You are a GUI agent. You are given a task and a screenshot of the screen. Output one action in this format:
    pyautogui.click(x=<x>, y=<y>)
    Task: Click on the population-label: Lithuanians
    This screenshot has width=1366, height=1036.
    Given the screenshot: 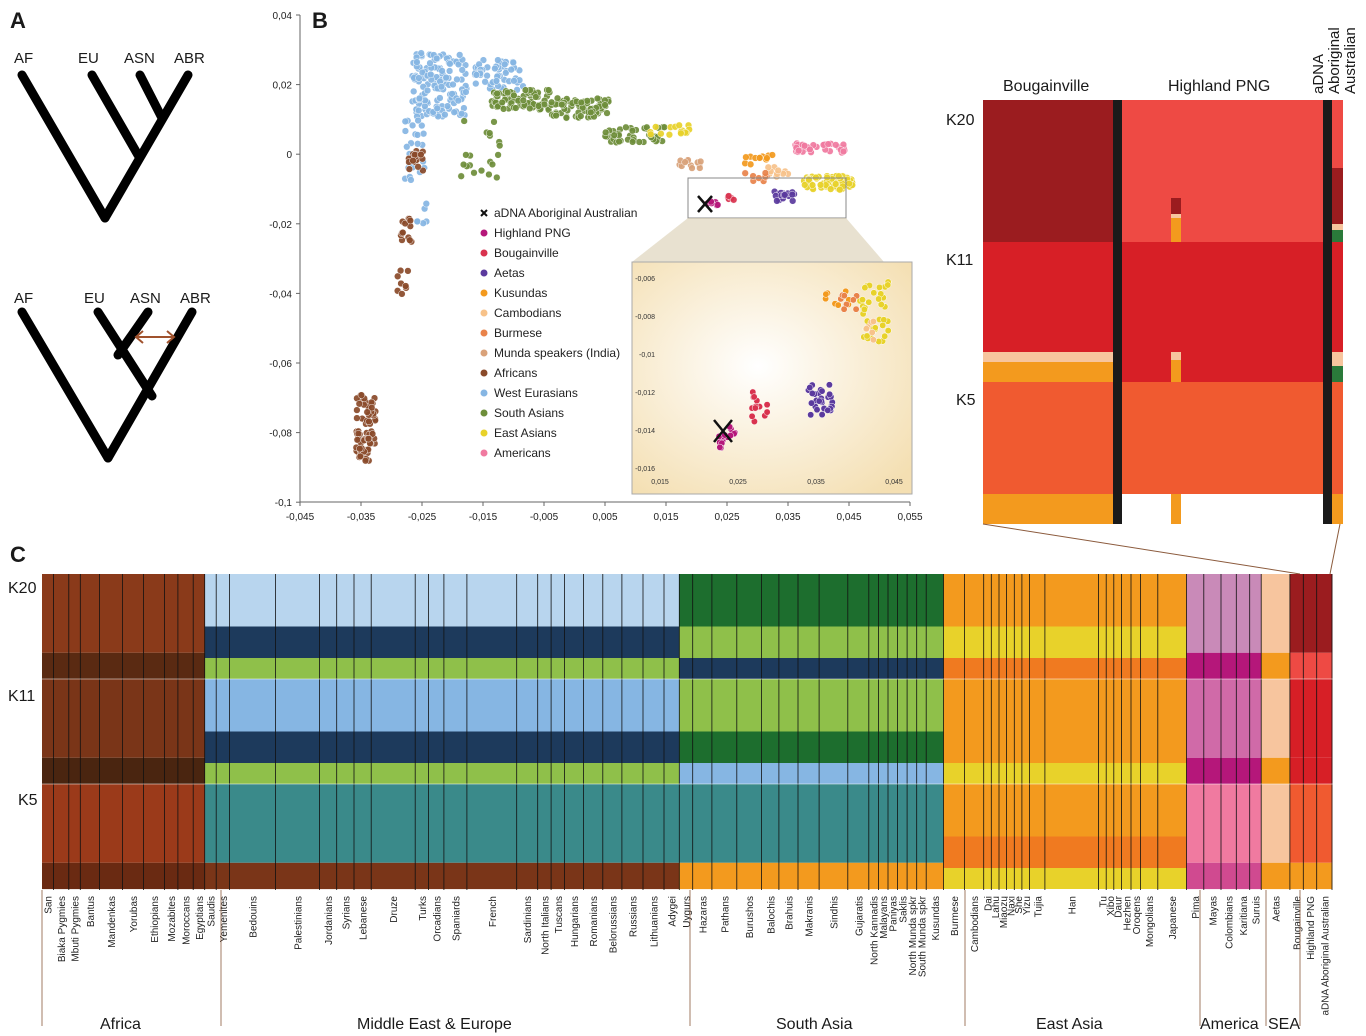 What is the action you would take?
    pyautogui.click(x=655, y=921)
    